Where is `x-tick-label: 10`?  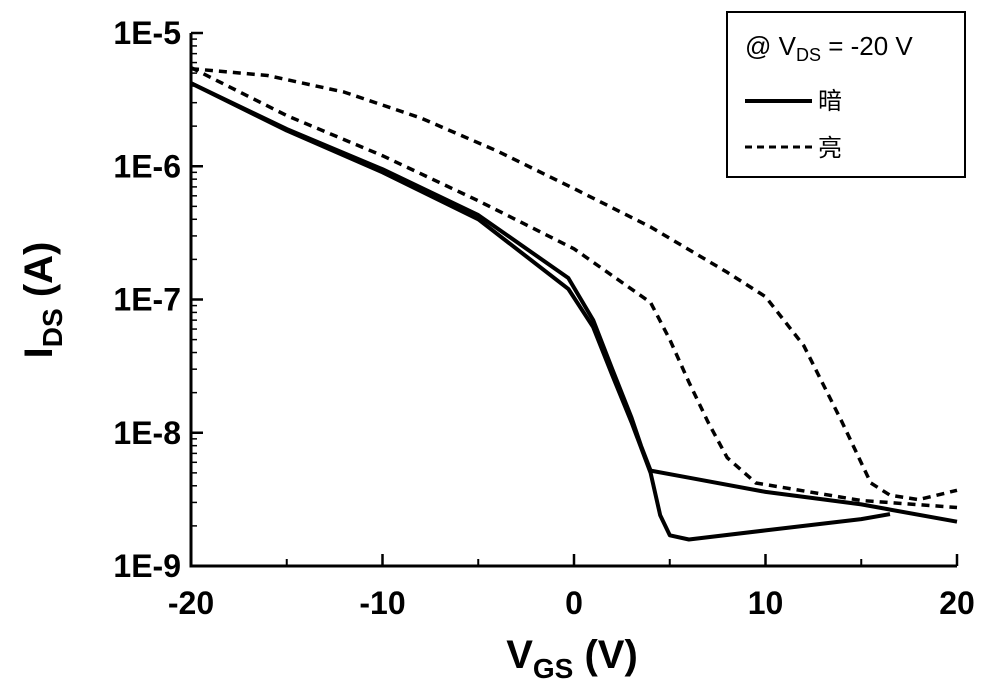
x-tick-label: 10 is located at coordinates (766, 603).